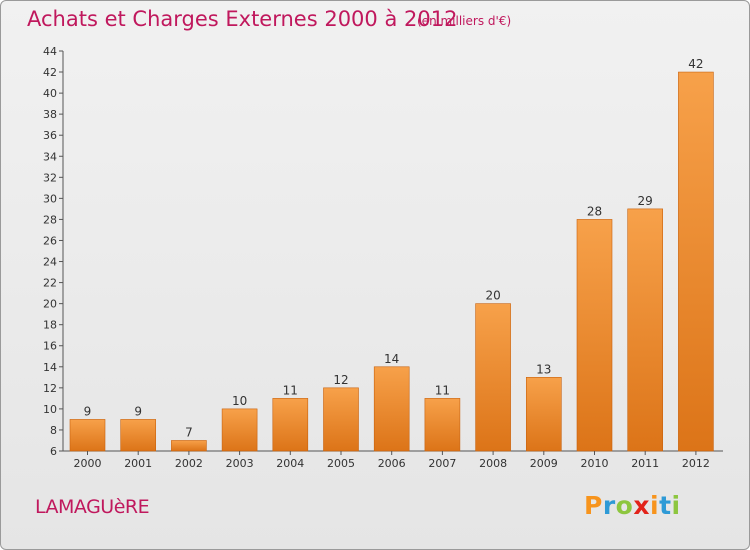 The width and height of the screenshot is (750, 550). I want to click on y-tick-label: 36, so click(50, 135).